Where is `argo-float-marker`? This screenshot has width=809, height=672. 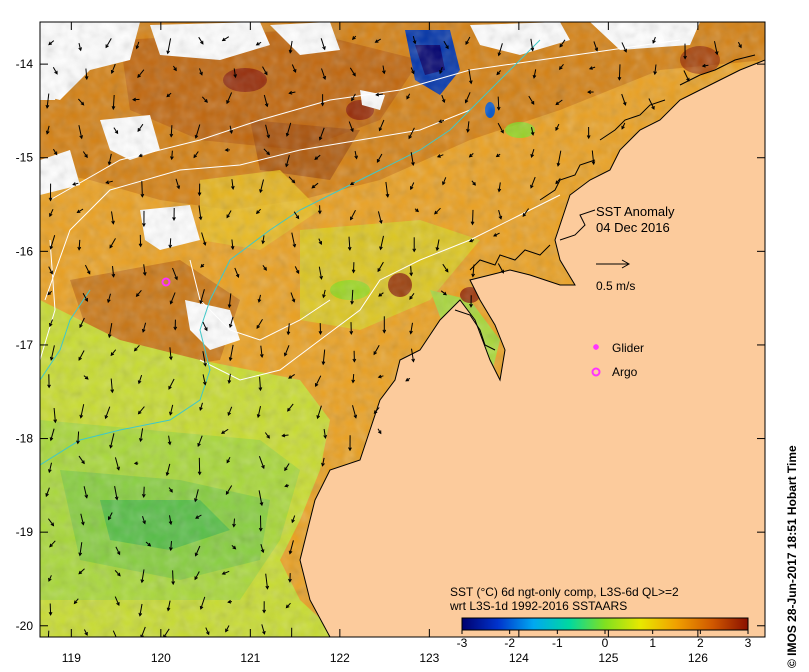
argo-float-marker is located at coordinates (166, 282).